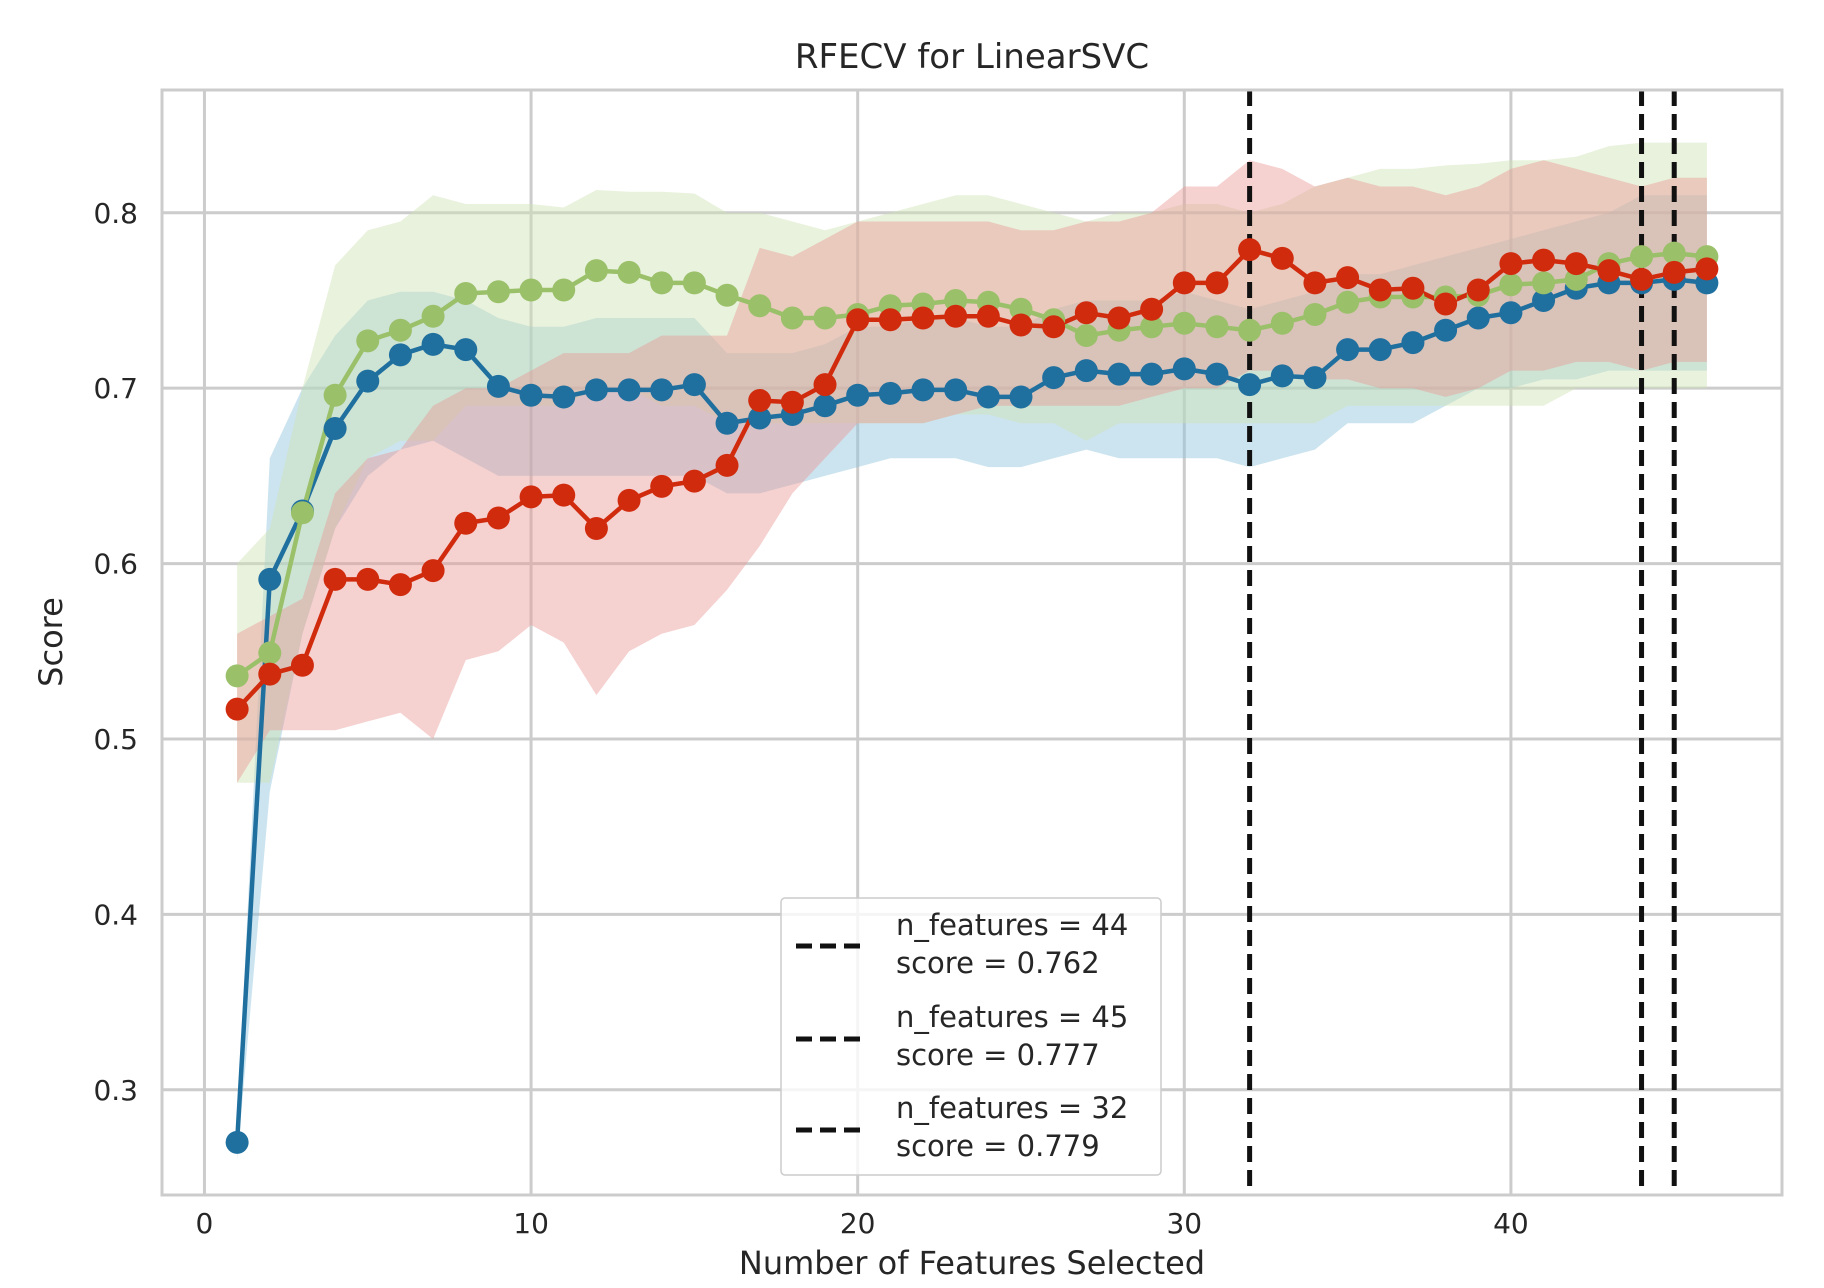  Describe the element at coordinates (972, 1263) in the screenshot. I see `x-axis-title: Number of Features Selected` at that location.